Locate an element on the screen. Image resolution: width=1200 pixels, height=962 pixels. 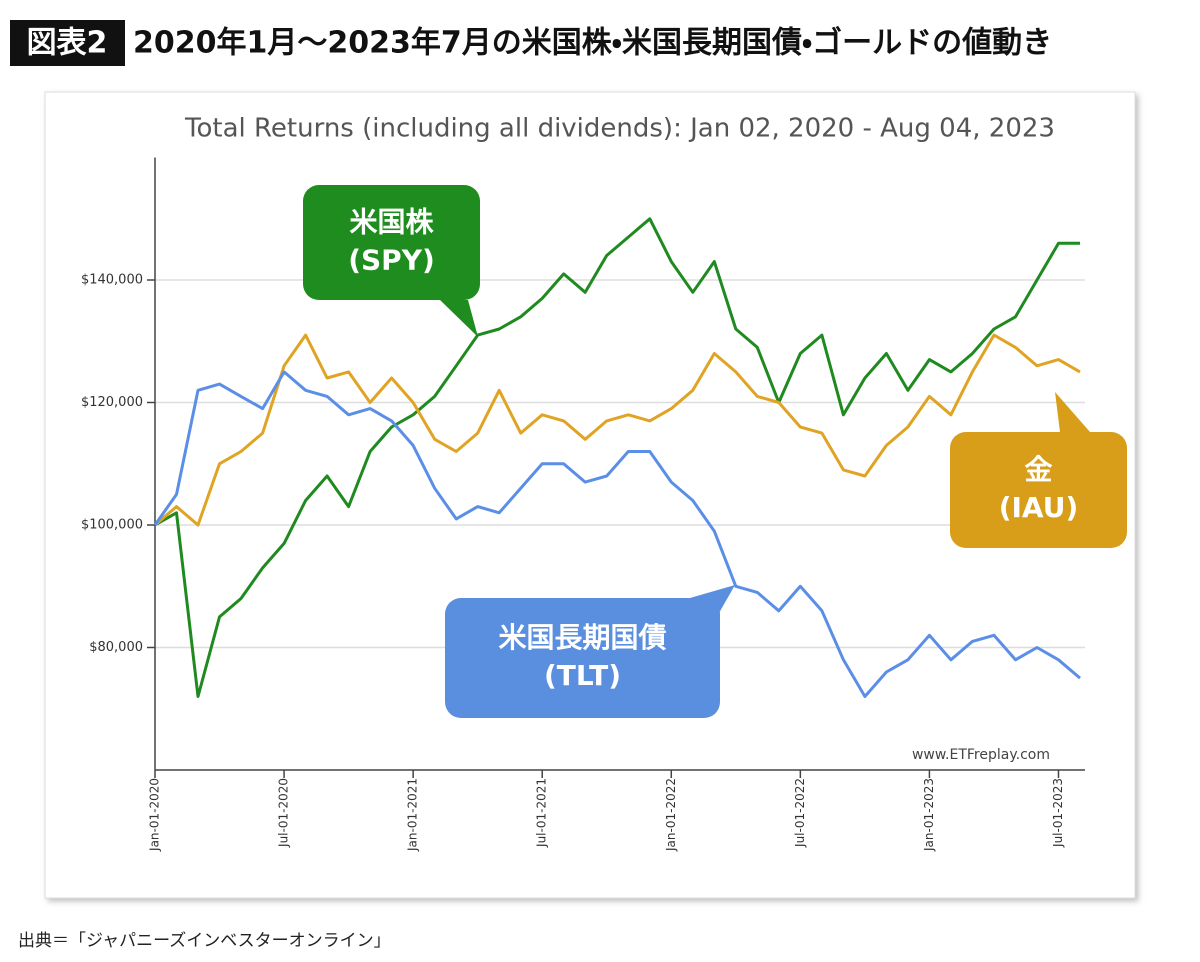
x-tick-label: Jan-01-2023 is located at coordinates (929, 815).